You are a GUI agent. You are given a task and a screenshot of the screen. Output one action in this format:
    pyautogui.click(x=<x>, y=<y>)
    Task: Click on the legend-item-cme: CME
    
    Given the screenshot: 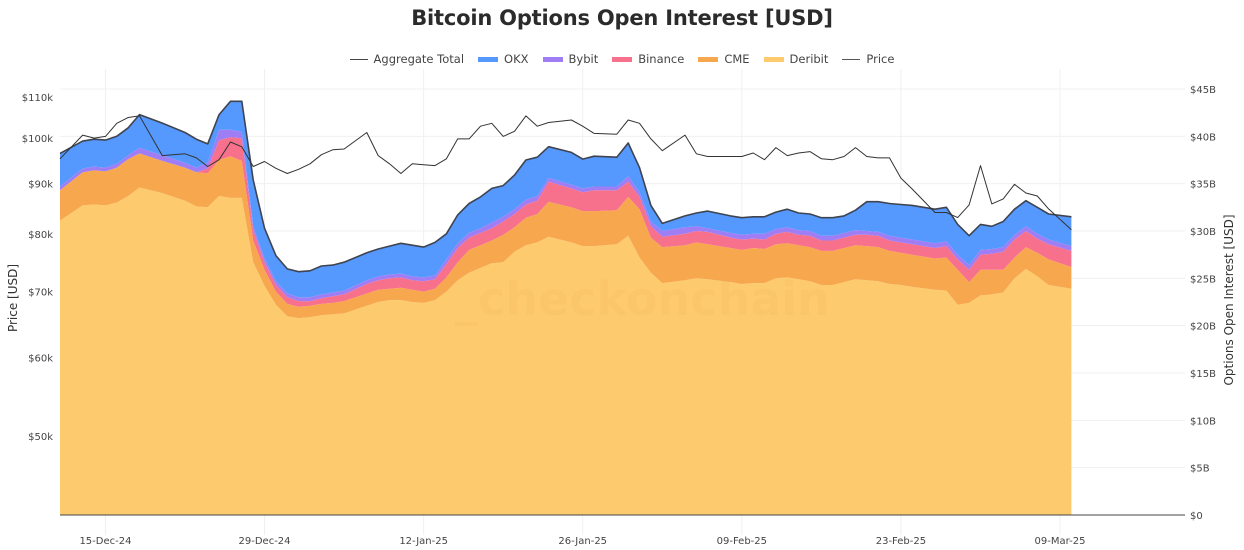 What is the action you would take?
    pyautogui.click(x=724, y=59)
    